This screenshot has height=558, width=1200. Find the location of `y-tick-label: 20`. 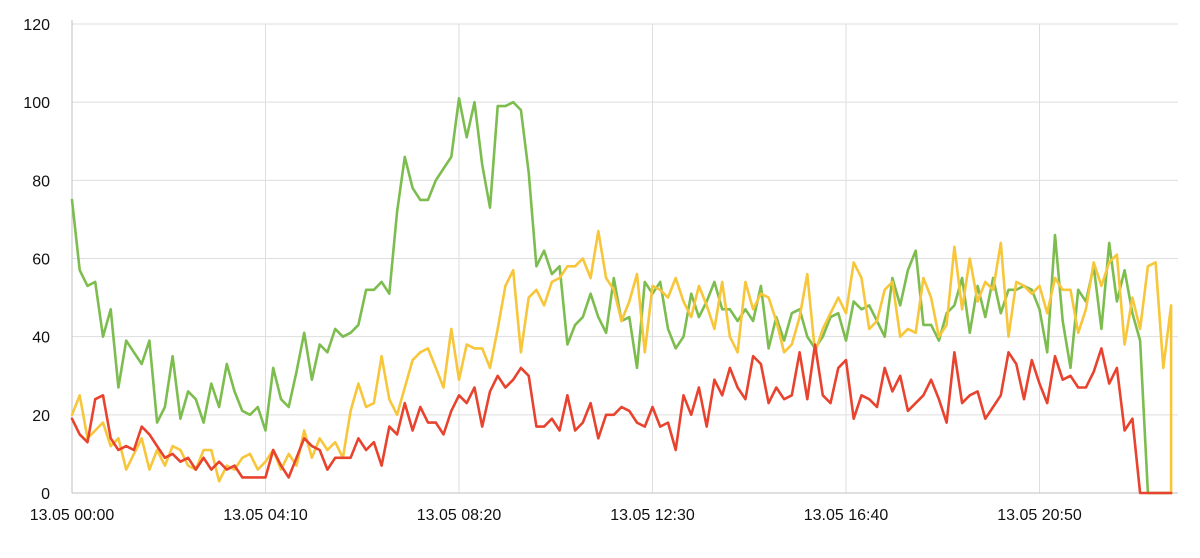

y-tick-label: 20 is located at coordinates (41, 416).